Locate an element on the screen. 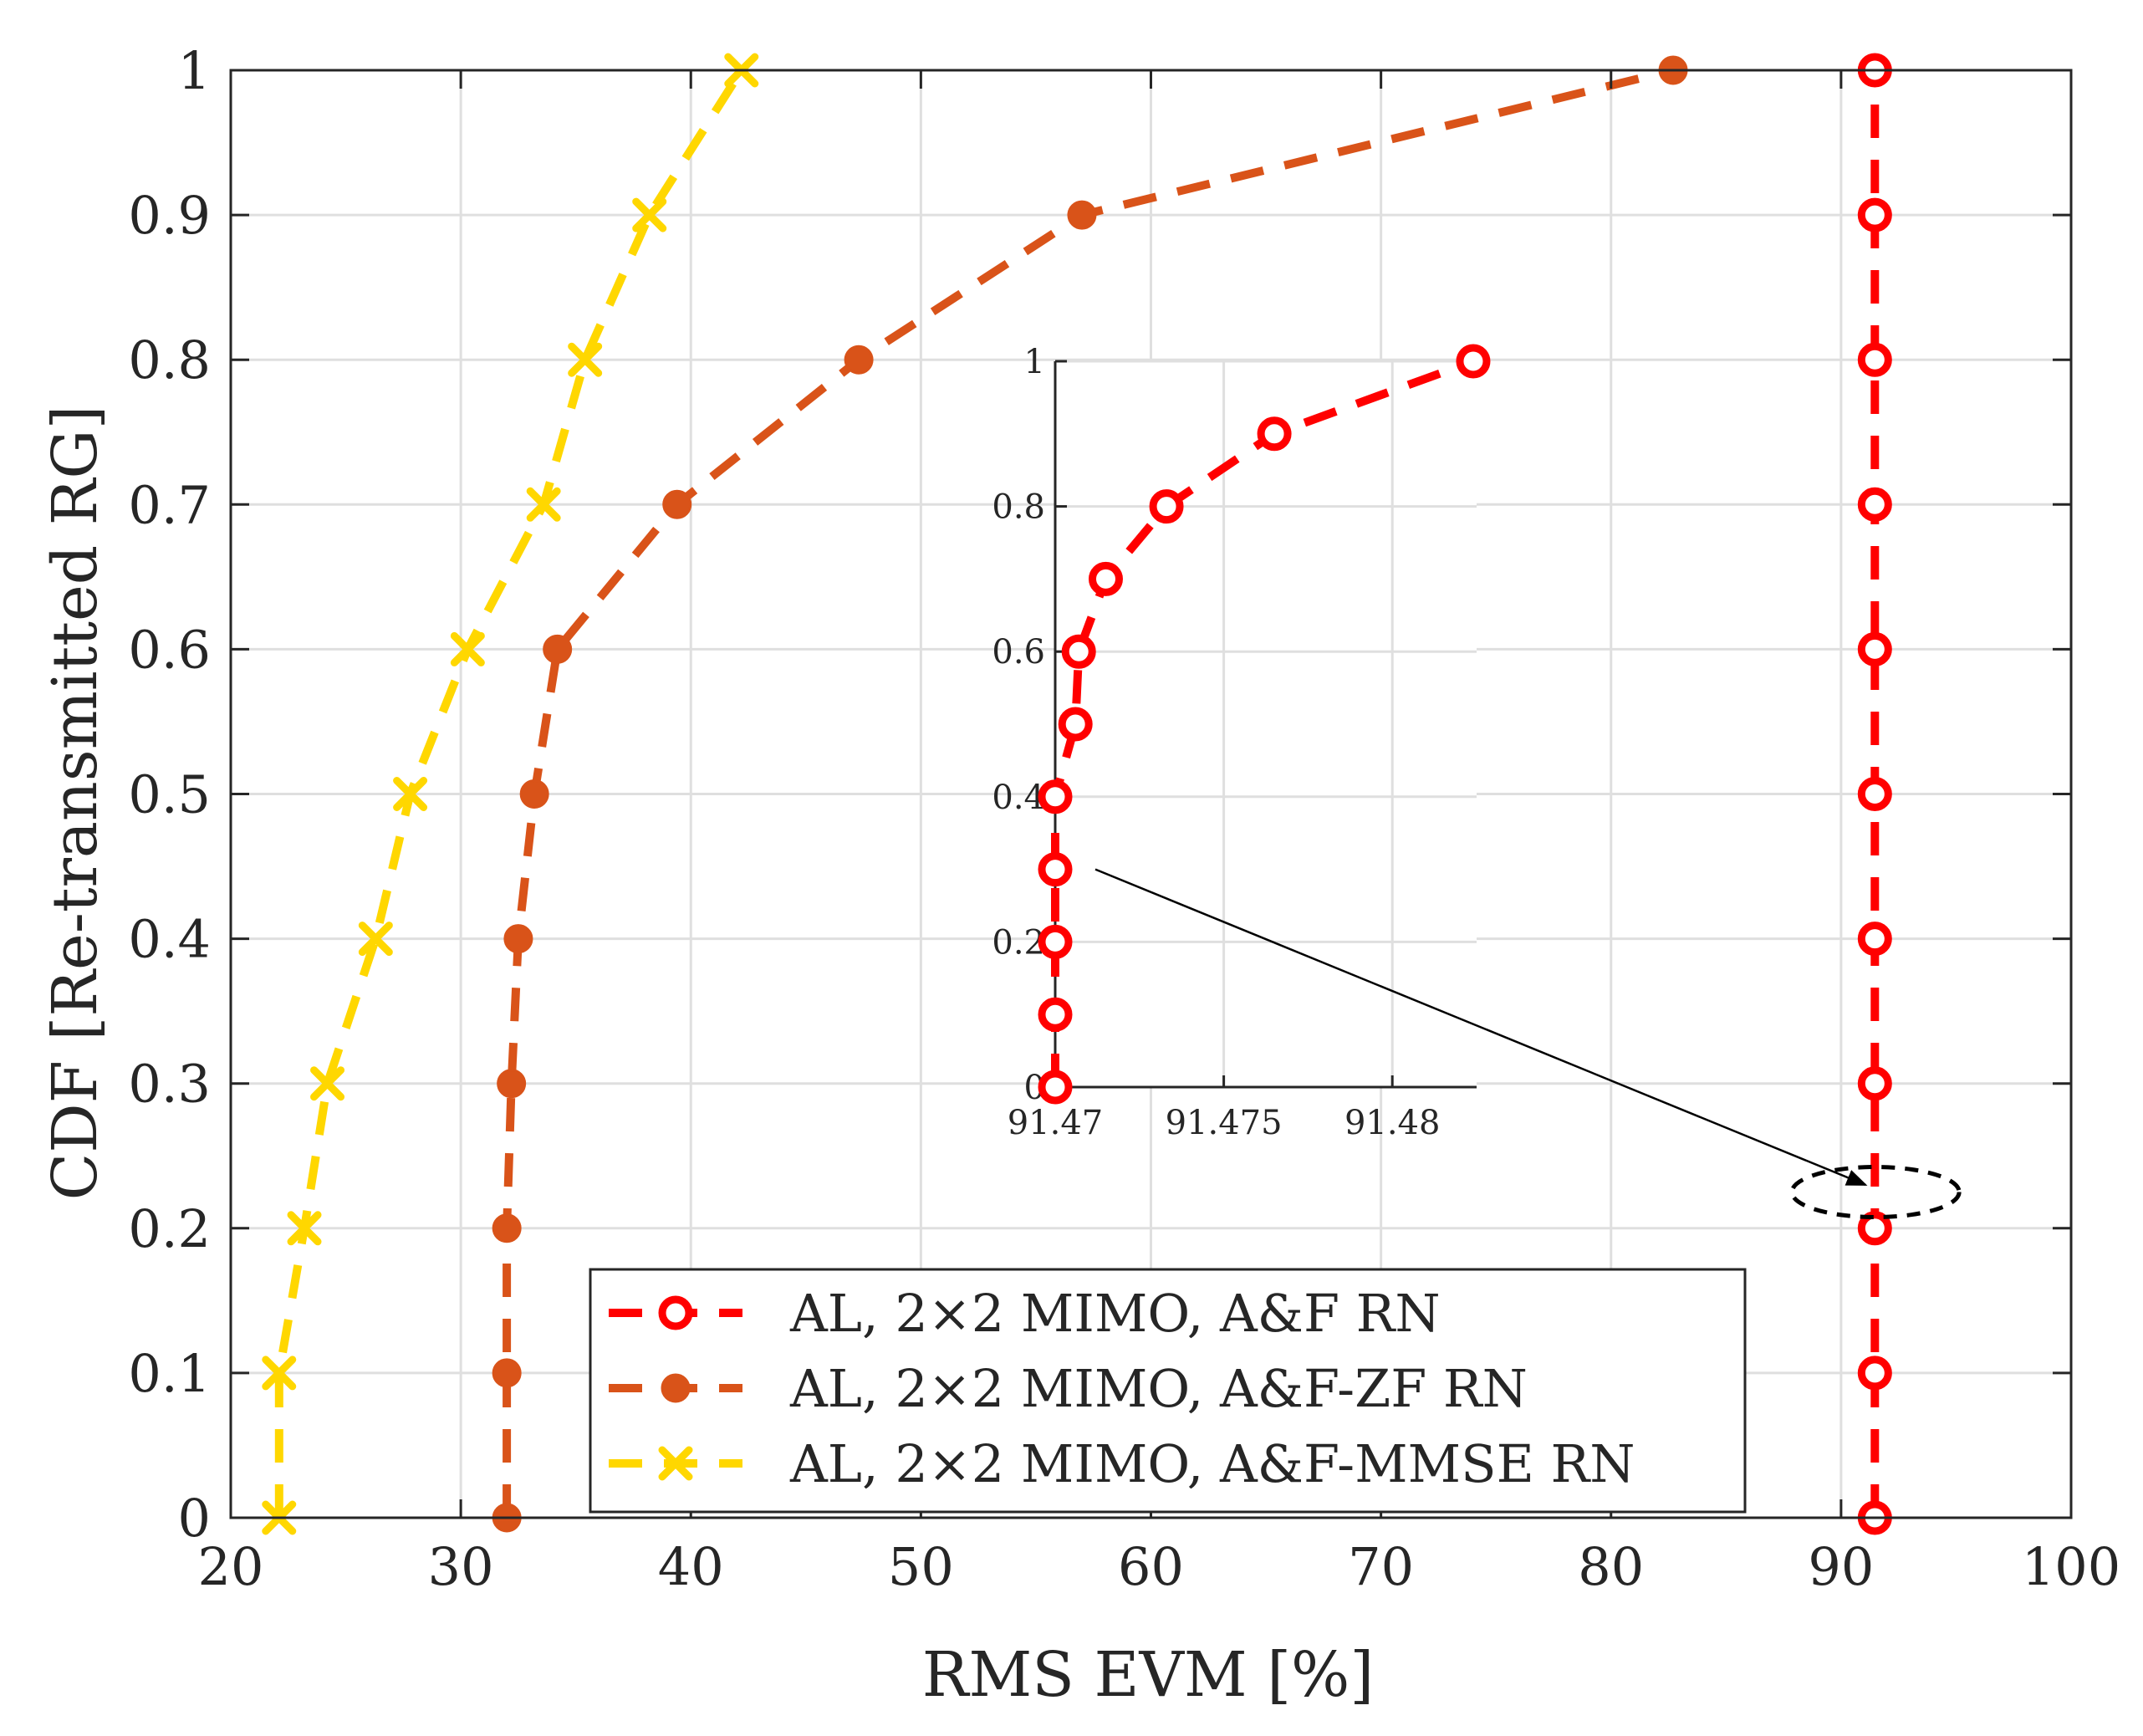 The height and width of the screenshot is (1736, 2143). annotation-arrow is located at coordinates (1481, 1027).